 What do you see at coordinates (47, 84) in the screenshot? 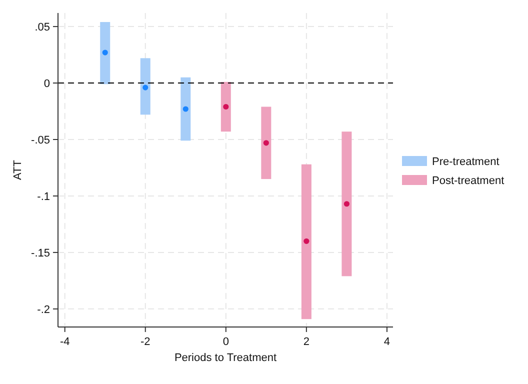
I see `y-tick-label: 0` at bounding box center [47, 84].